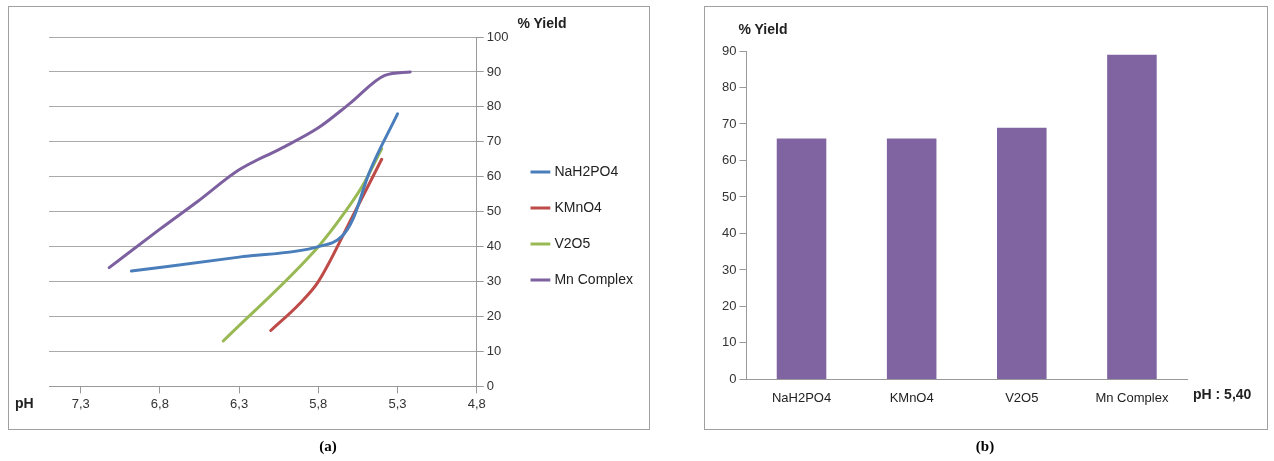  What do you see at coordinates (328, 446) in the screenshot?
I see `text: (a)` at bounding box center [328, 446].